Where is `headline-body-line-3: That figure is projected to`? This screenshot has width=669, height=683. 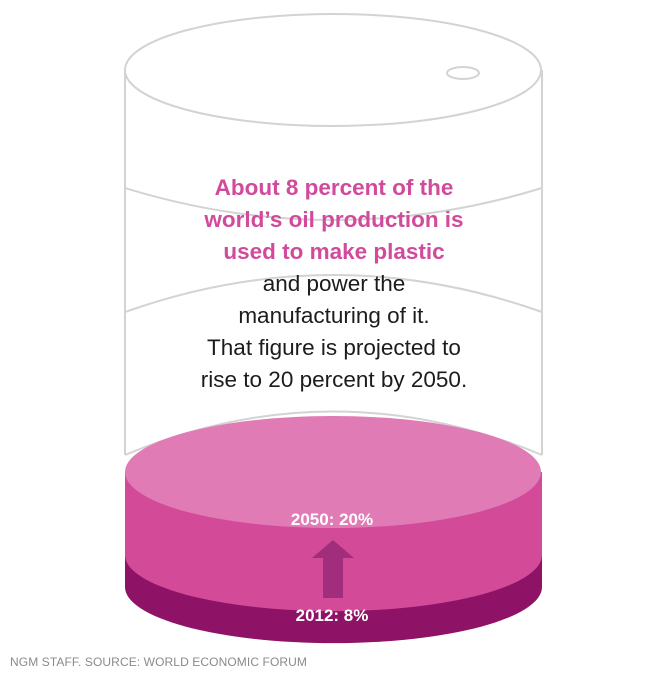
headline-body-line-3: That figure is projected to is located at coordinates (334, 347).